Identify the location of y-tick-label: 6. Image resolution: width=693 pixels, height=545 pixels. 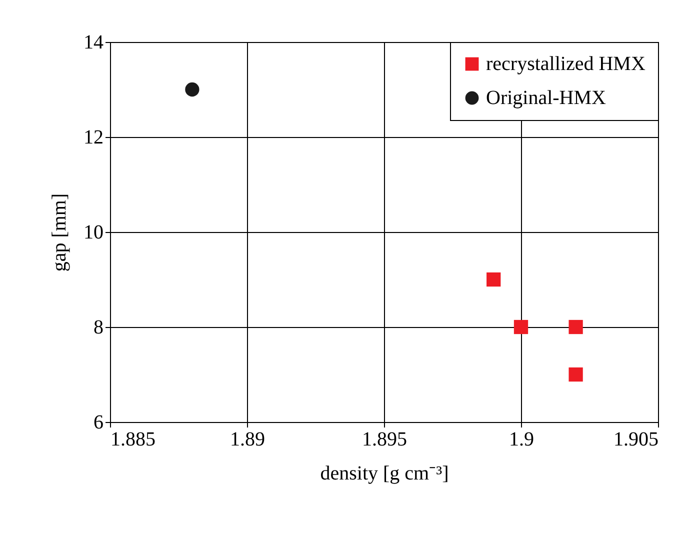
(99, 423).